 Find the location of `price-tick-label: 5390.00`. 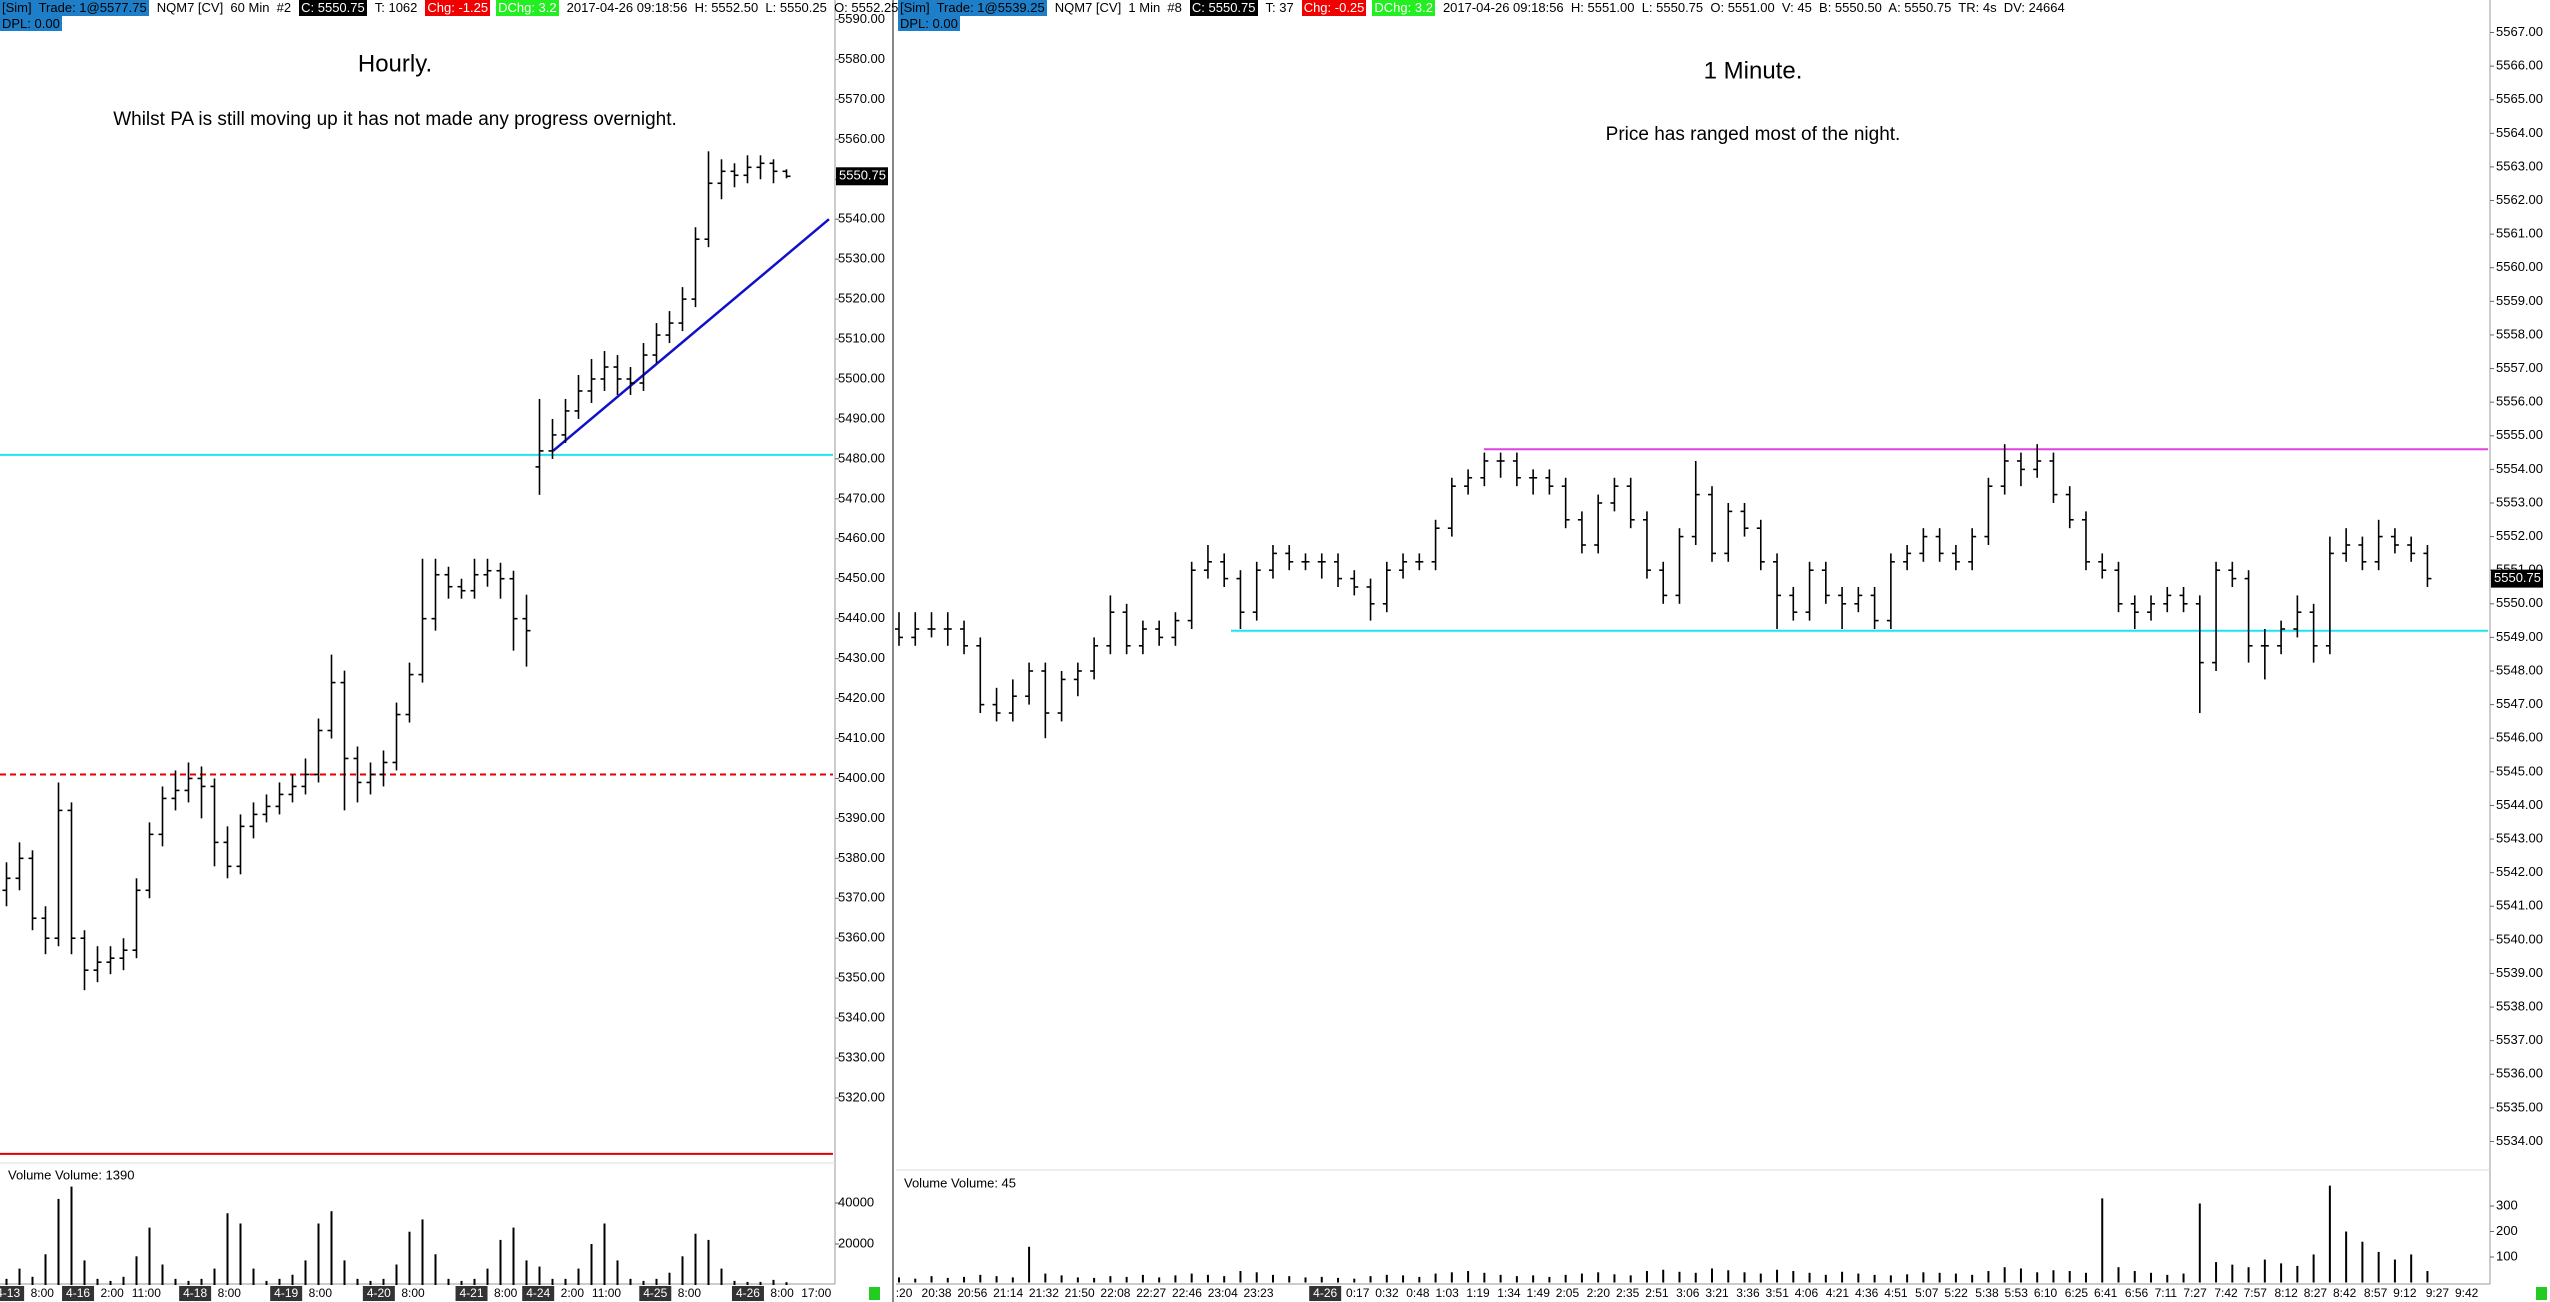

price-tick-label: 5390.00 is located at coordinates (861, 817).